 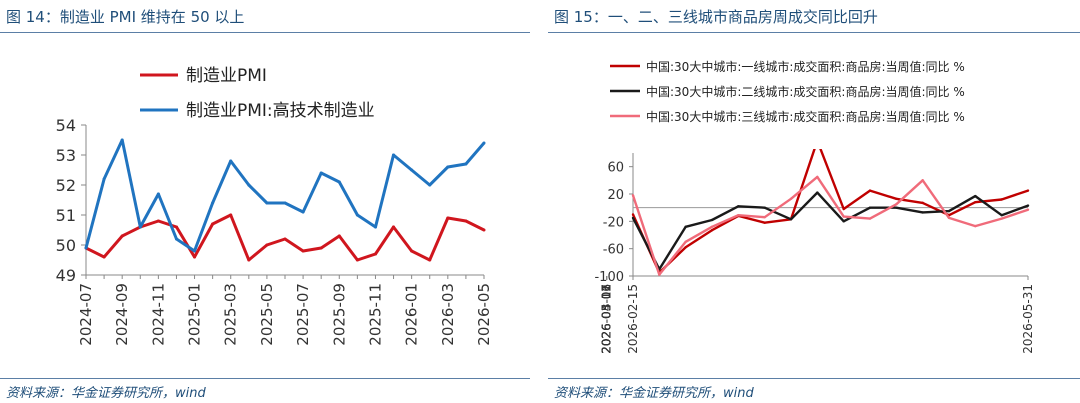 I want to click on x-tick-label: 2024-07, so click(x=86, y=314).